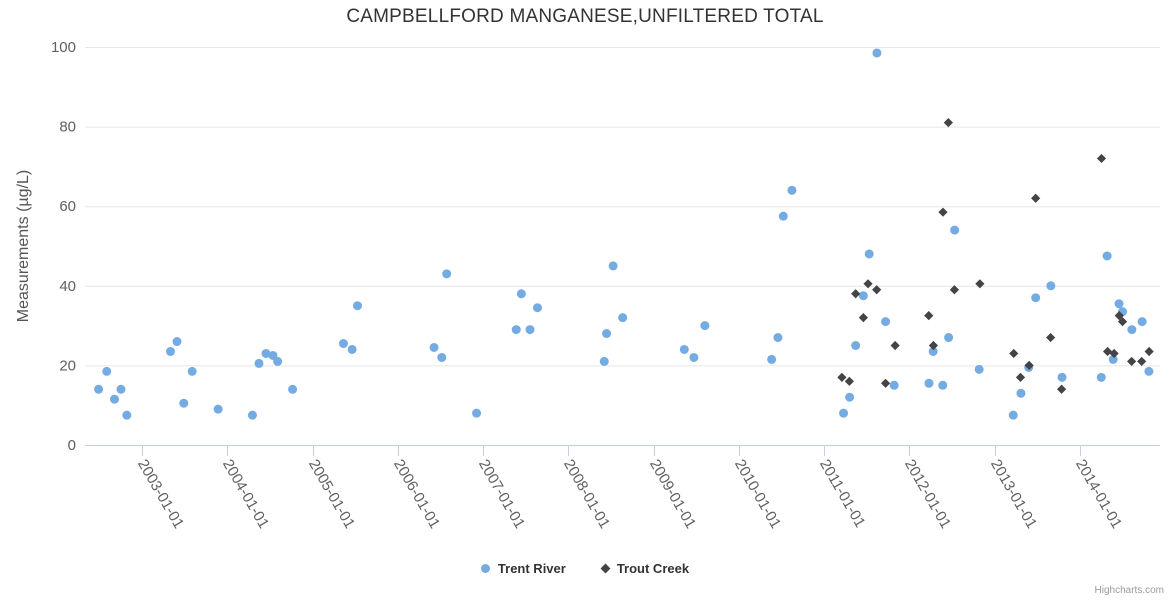  I want to click on legend-item-trent-river: Trent River, so click(523, 568).